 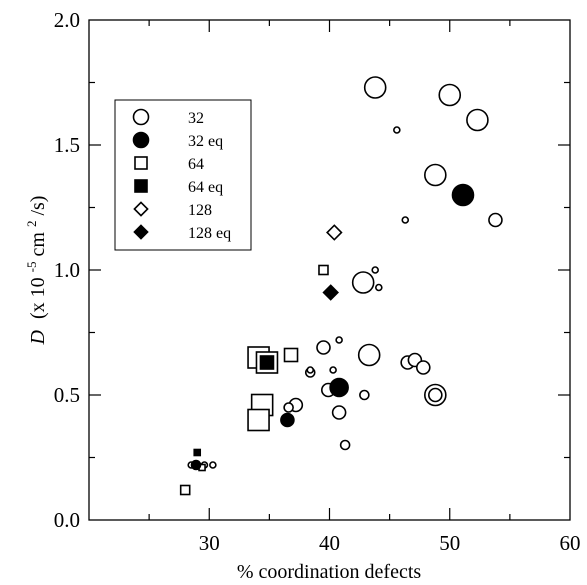 What do you see at coordinates (330, 292) in the screenshot?
I see `data-point-diamond-filled` at bounding box center [330, 292].